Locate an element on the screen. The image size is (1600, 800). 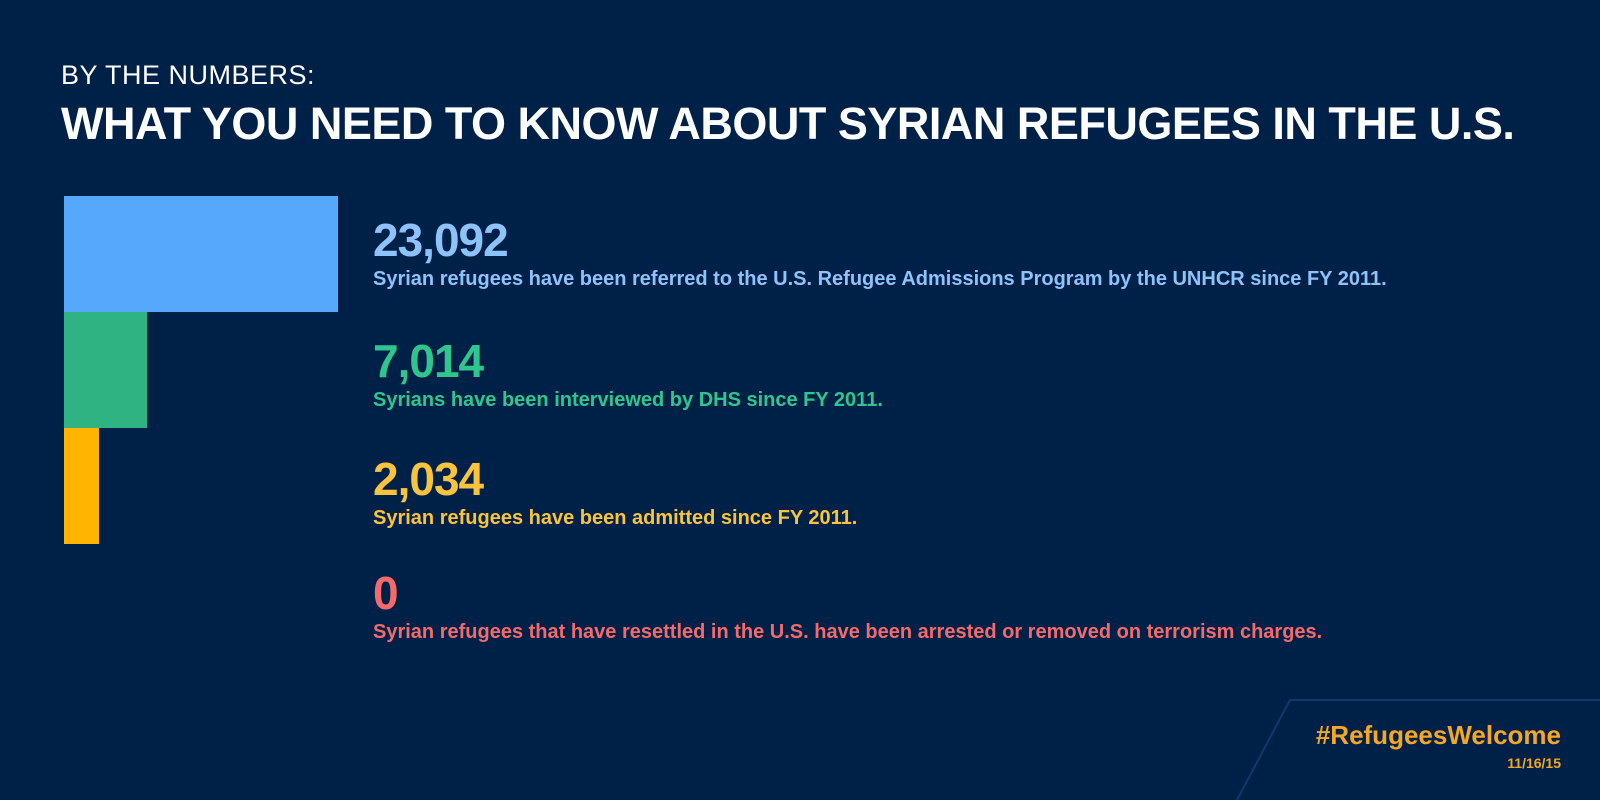
date-label: 11/16/15 is located at coordinates (1534, 763).